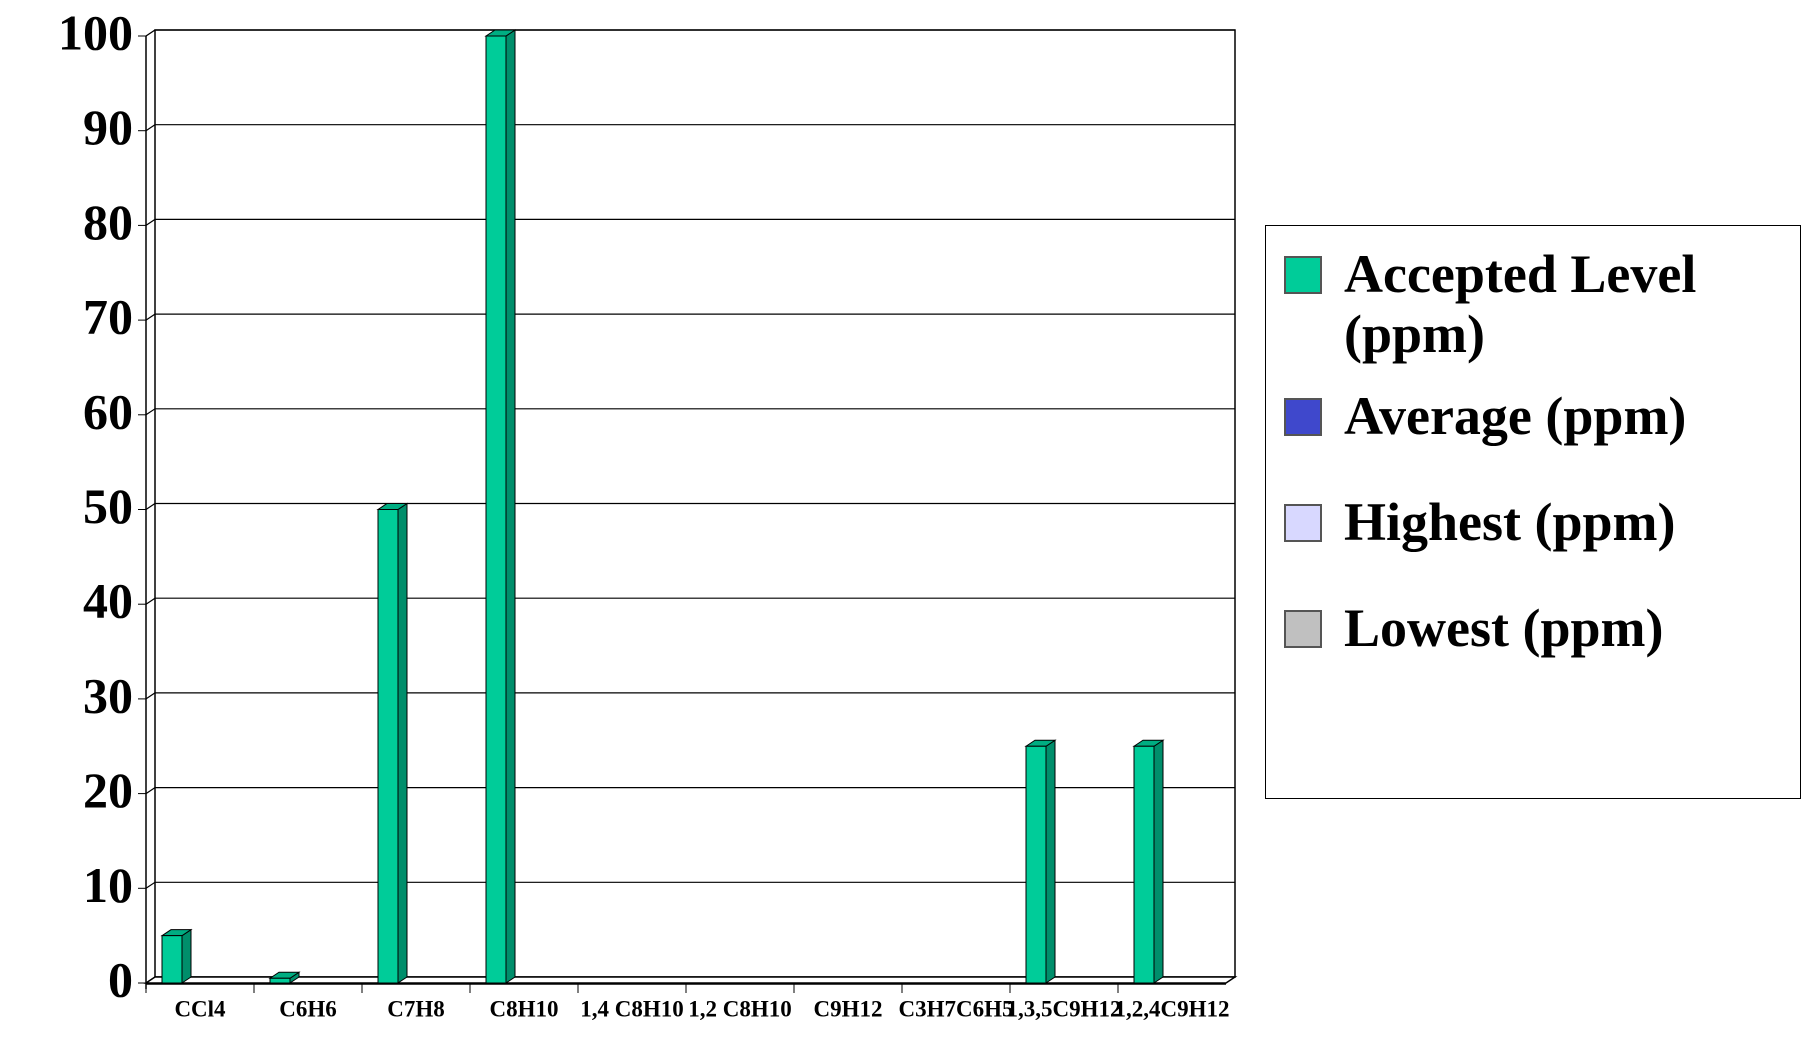  I want to click on legend-entry: Accepted Level (ppm), so click(1542, 304).